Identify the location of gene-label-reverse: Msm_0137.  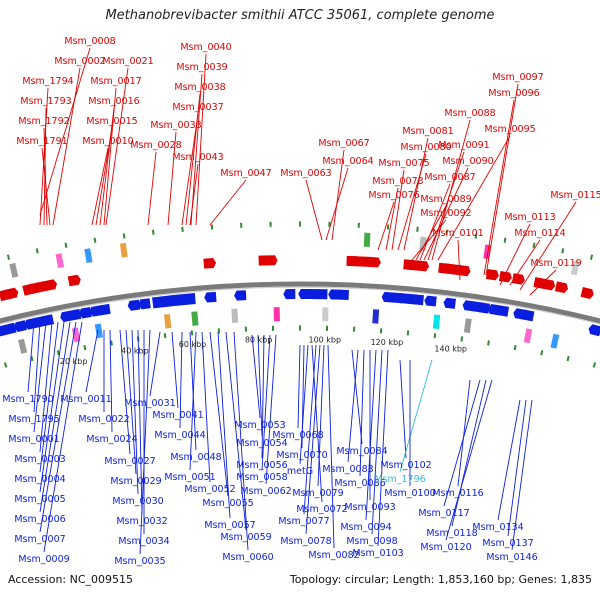
(507, 543).